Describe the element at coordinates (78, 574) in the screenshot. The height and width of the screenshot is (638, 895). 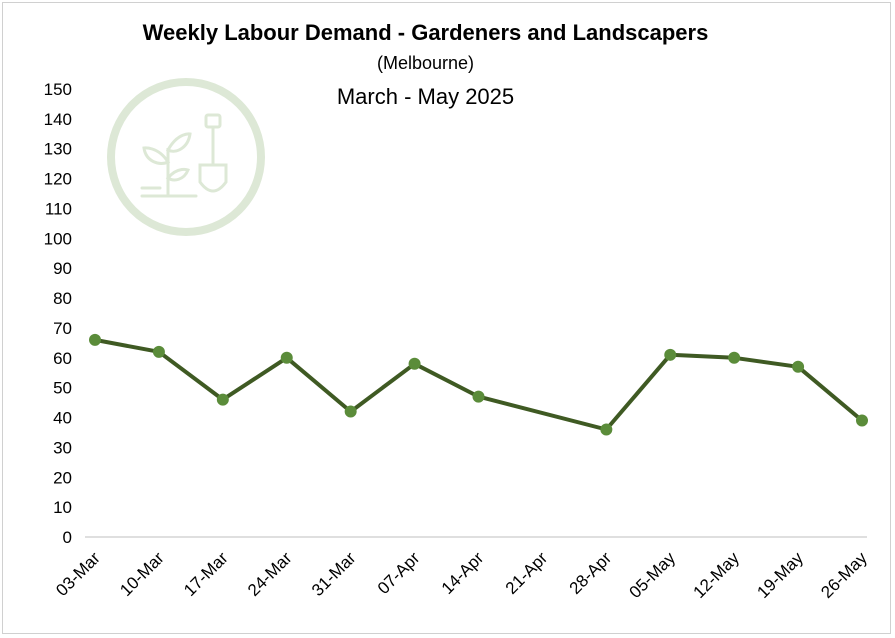
I see `x-tick-label: 03-Mar` at that location.